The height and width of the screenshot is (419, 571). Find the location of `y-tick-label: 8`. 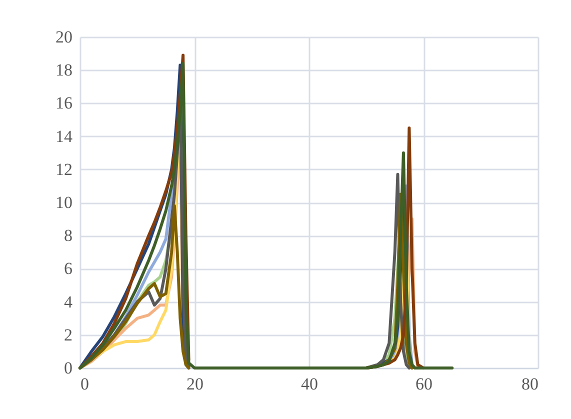

y-tick-label: 8 is located at coordinates (68, 236).